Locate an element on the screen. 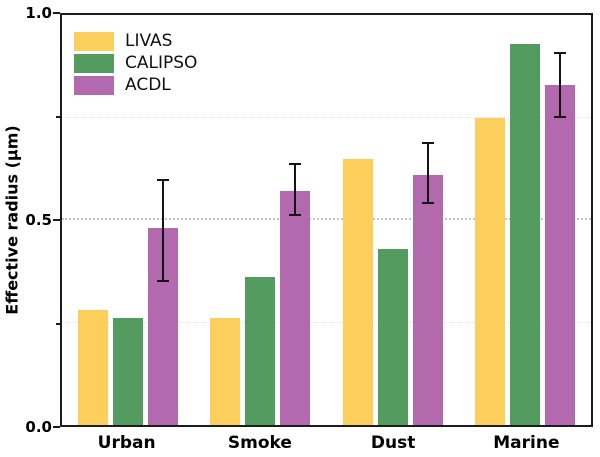  bar-calipso-urban is located at coordinates (128, 371).